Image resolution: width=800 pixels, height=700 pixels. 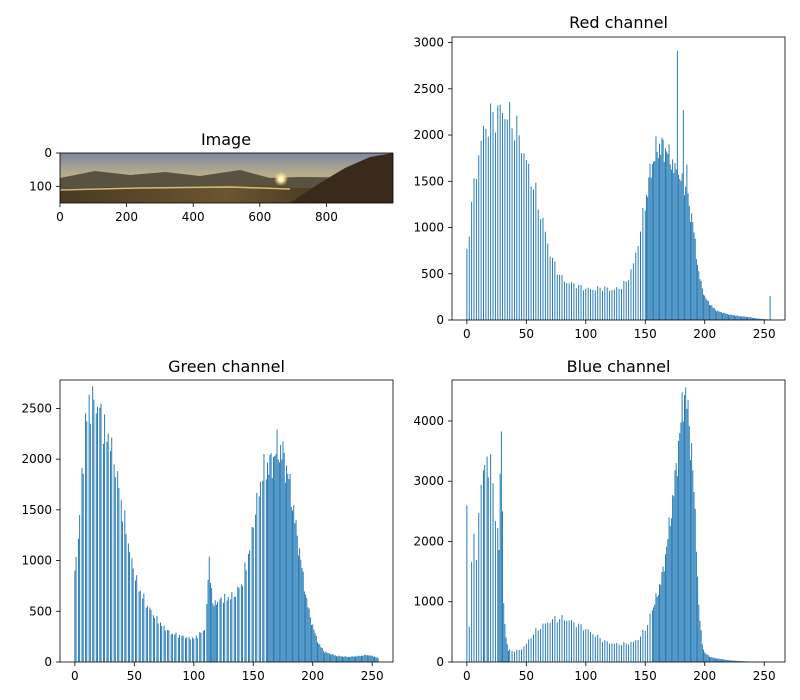 I want to click on x-tick-label: 0, so click(x=467, y=334).